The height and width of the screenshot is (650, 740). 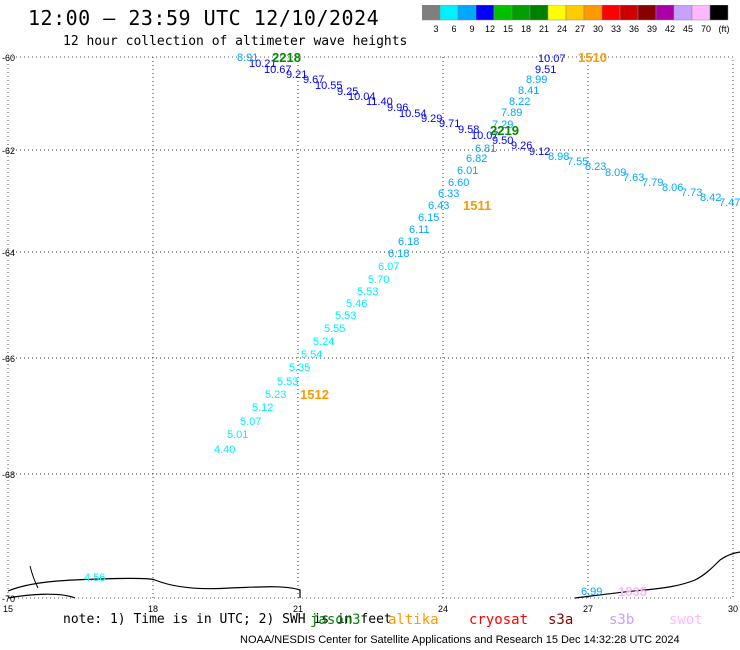 I want to click on wave-height-label: 7.63, so click(x=633, y=178).